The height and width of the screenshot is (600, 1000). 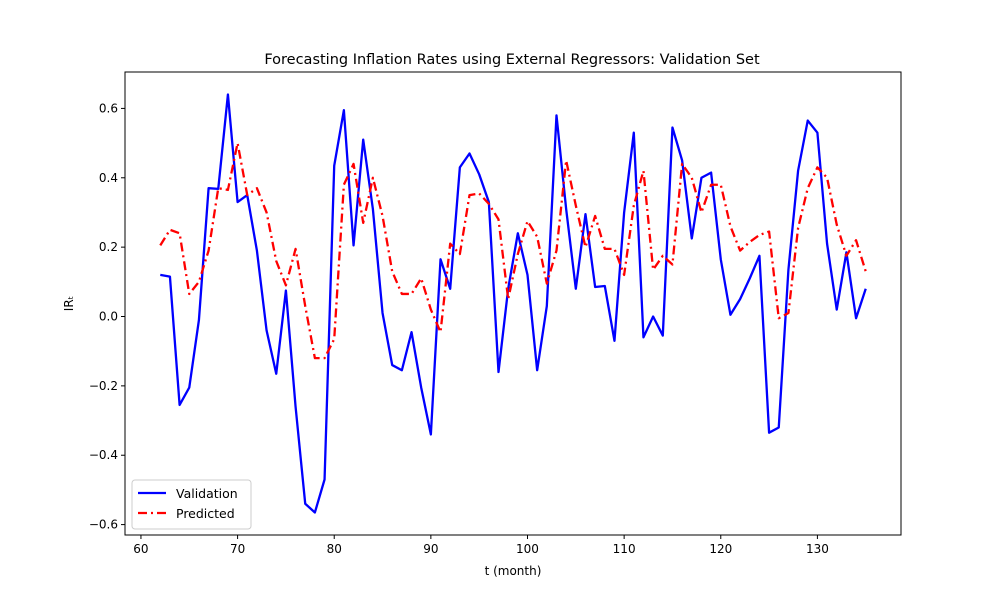 I want to click on legend-label-validation: Validation, so click(x=207, y=493).